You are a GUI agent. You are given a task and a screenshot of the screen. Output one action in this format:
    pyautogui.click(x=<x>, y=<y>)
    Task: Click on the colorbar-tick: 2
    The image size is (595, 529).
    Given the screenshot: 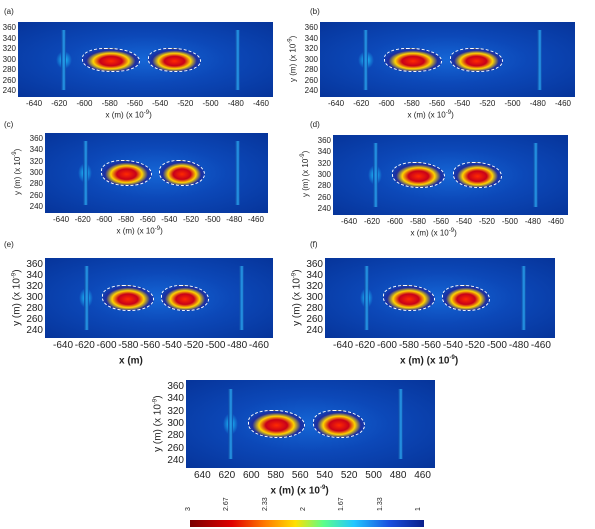 What is the action you would take?
    pyautogui.click(x=303, y=509)
    